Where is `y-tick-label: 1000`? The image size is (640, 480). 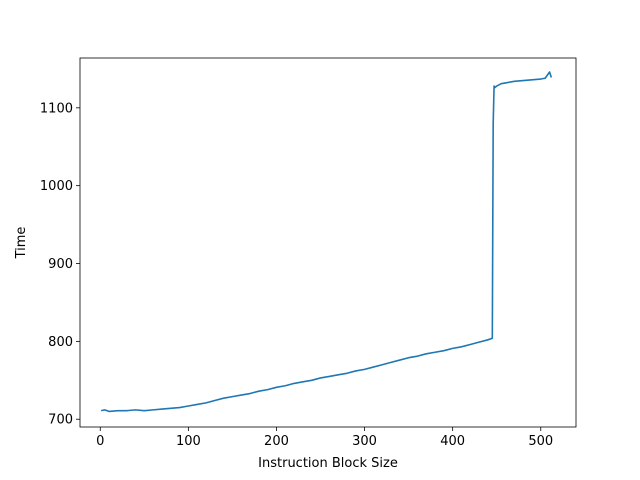
y-tick-label: 1000 is located at coordinates (56, 186).